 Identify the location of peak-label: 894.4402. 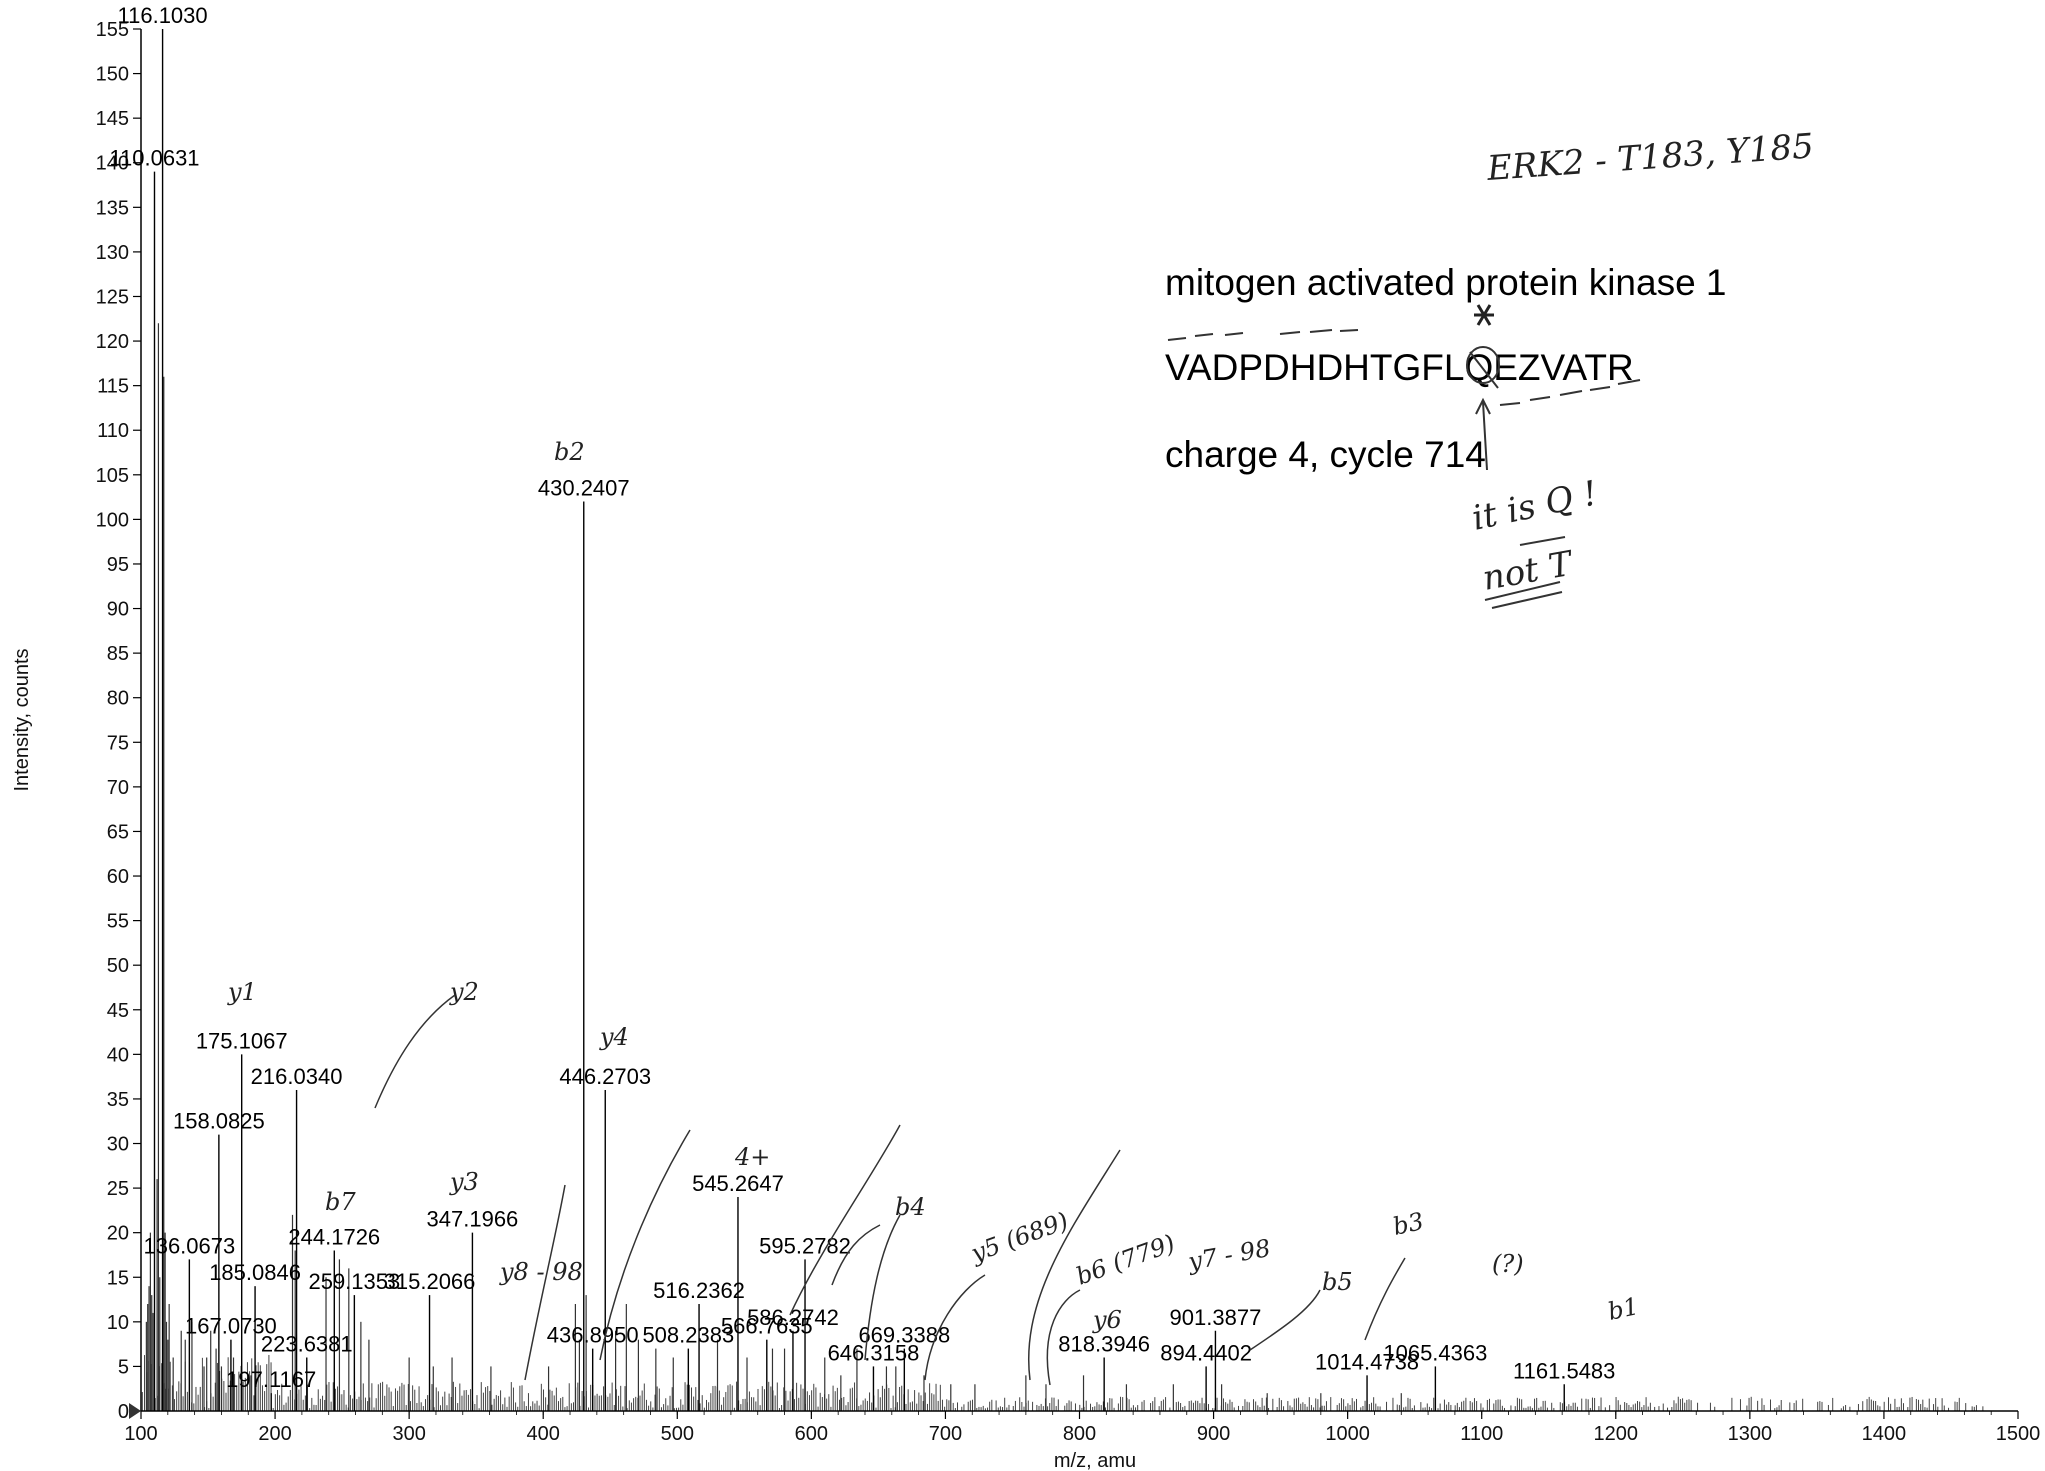
(1206, 1352).